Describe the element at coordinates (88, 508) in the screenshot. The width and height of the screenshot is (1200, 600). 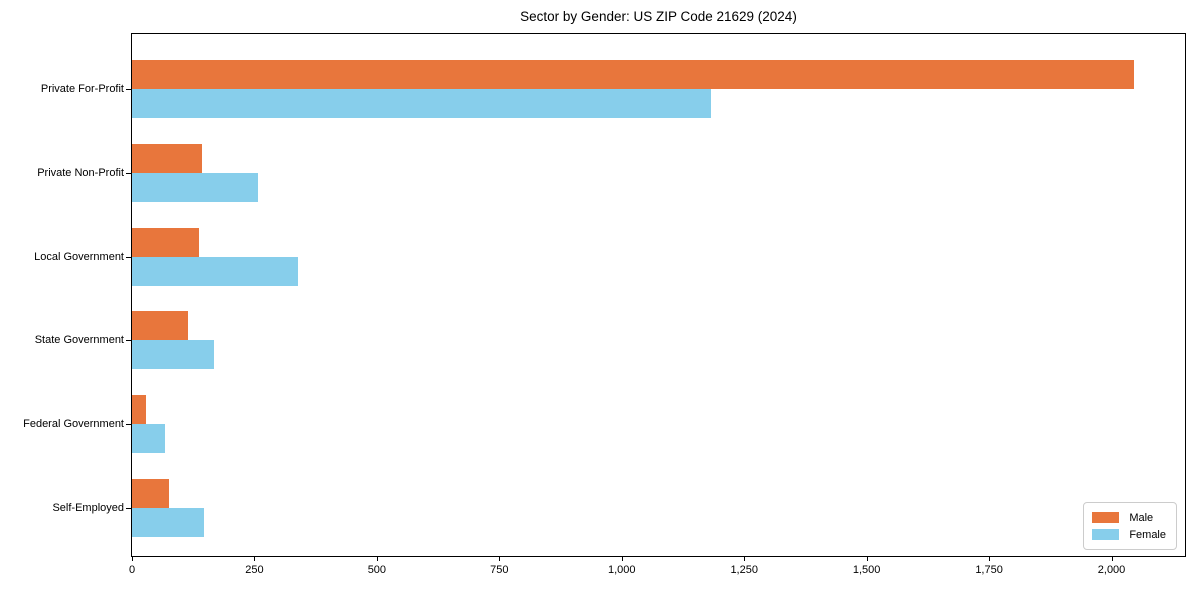
I see `y-axis-label: Self-Employed` at that location.